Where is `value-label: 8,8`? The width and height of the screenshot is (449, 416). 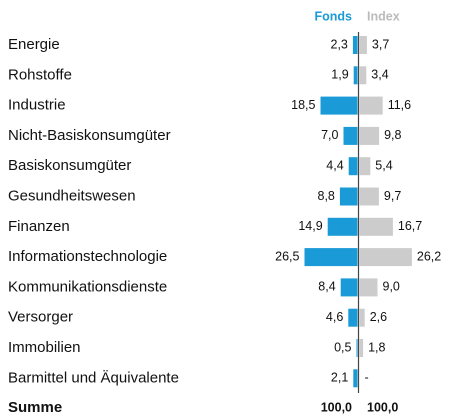
value-label: 8,8 is located at coordinates (326, 196).